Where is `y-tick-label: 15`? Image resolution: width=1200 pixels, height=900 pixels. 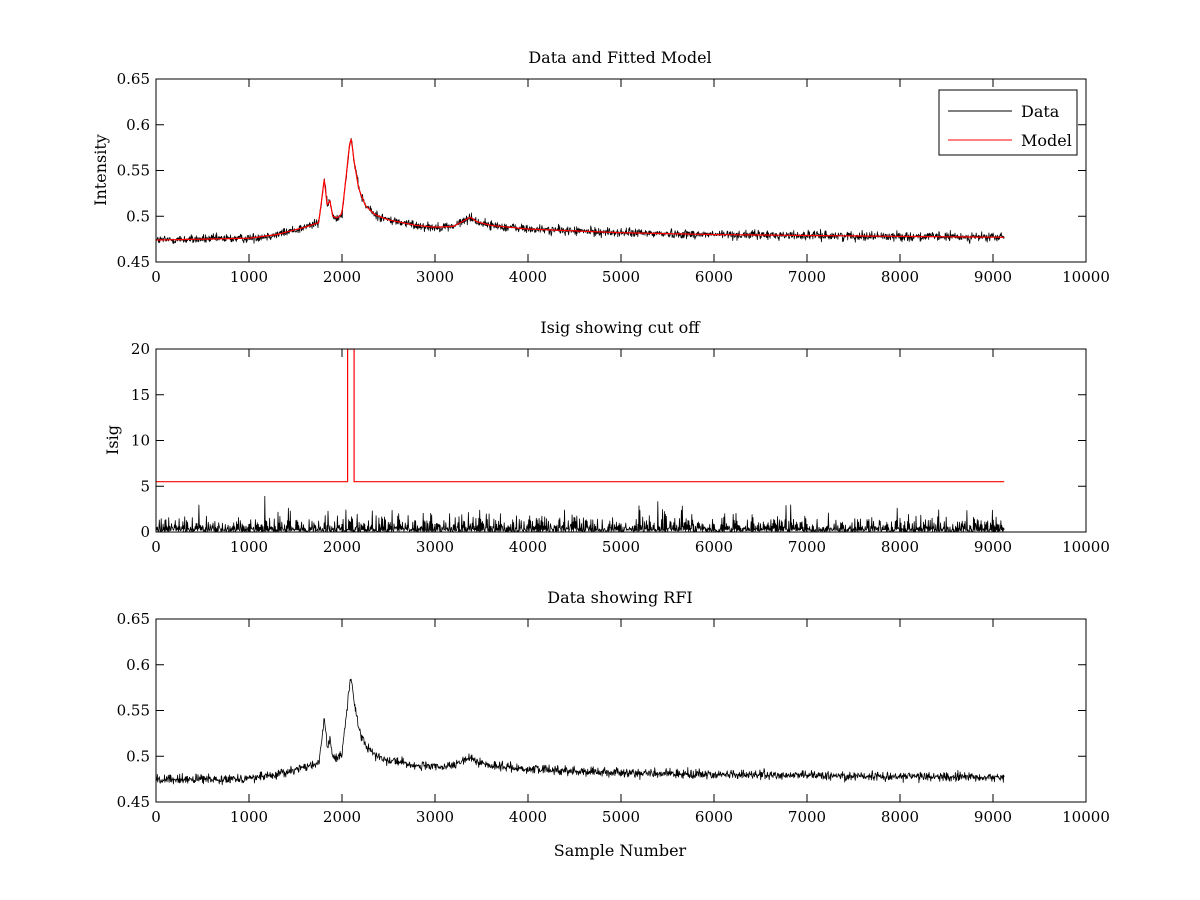 y-tick-label: 15 is located at coordinates (140, 395).